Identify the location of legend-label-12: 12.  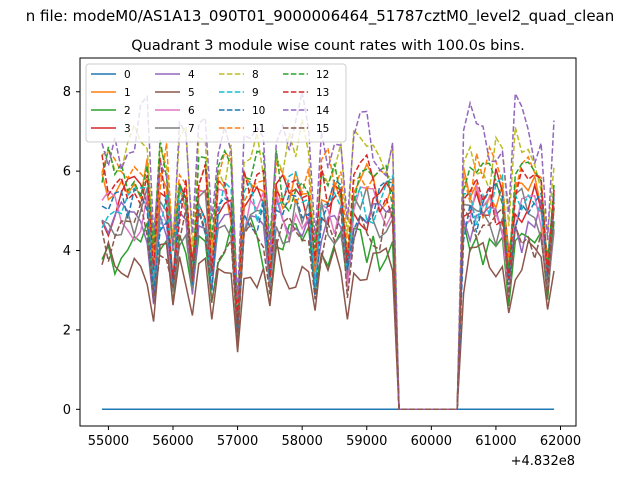
(322, 75).